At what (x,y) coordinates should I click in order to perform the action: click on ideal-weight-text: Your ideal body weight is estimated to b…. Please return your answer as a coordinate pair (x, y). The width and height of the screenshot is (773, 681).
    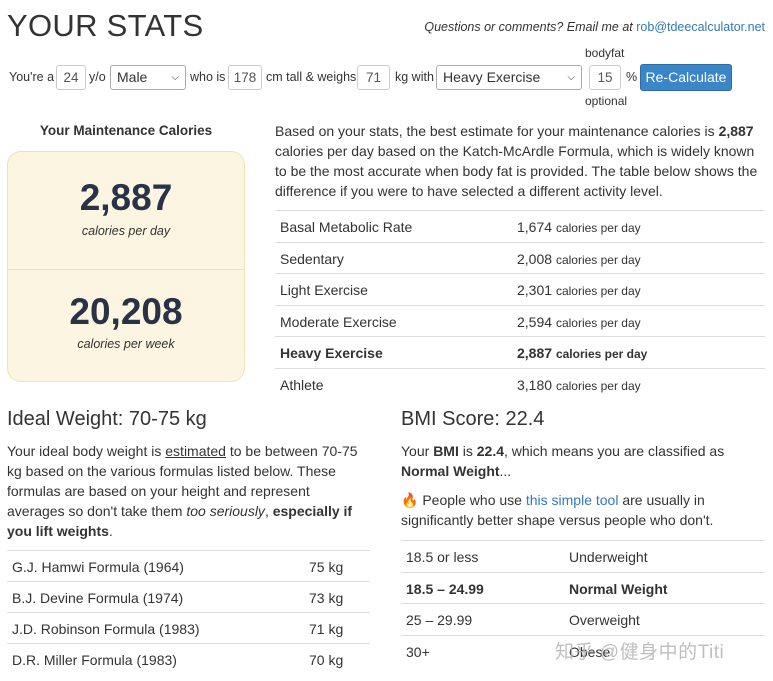
    Looking at the image, I should click on (182, 491).